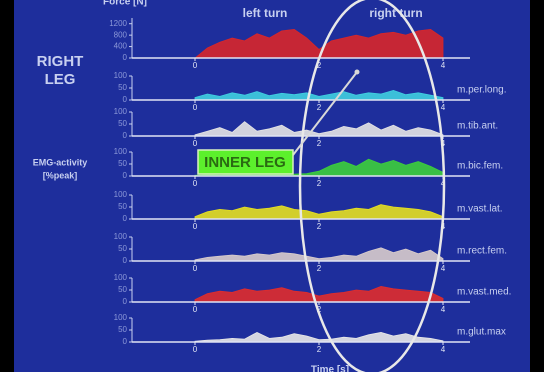  I want to click on inner-leg-label: INNER LEG, so click(245, 162).